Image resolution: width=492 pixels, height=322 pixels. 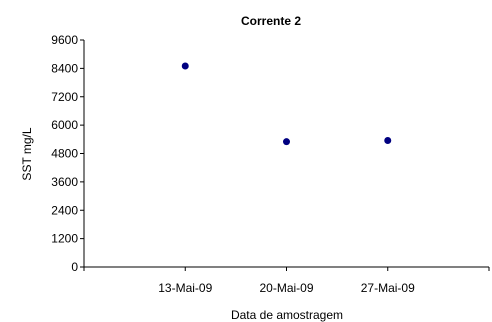 I want to click on y-tick-label: 1200, so click(x=64, y=239).